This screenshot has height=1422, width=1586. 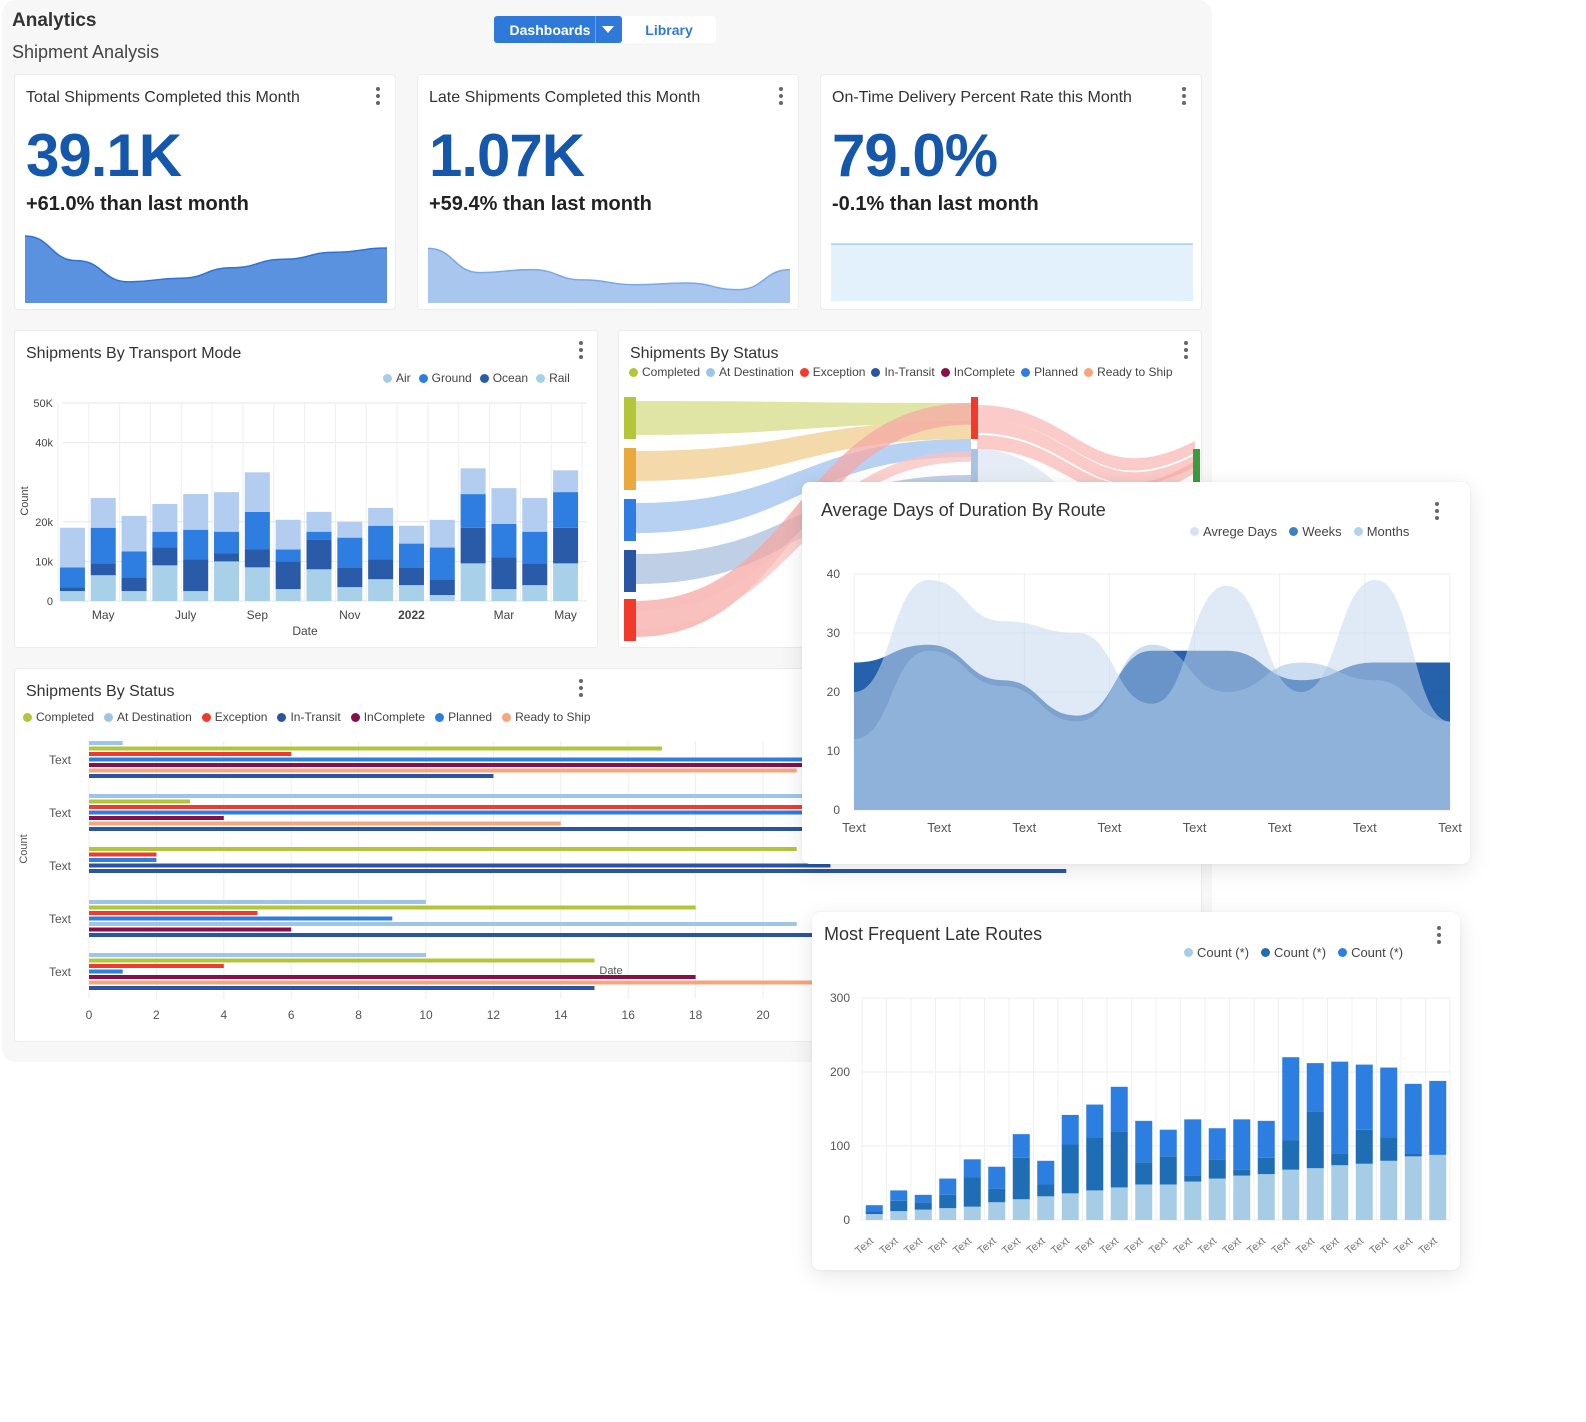 I want to click on x-tick-label: 2, so click(x=156, y=1015).